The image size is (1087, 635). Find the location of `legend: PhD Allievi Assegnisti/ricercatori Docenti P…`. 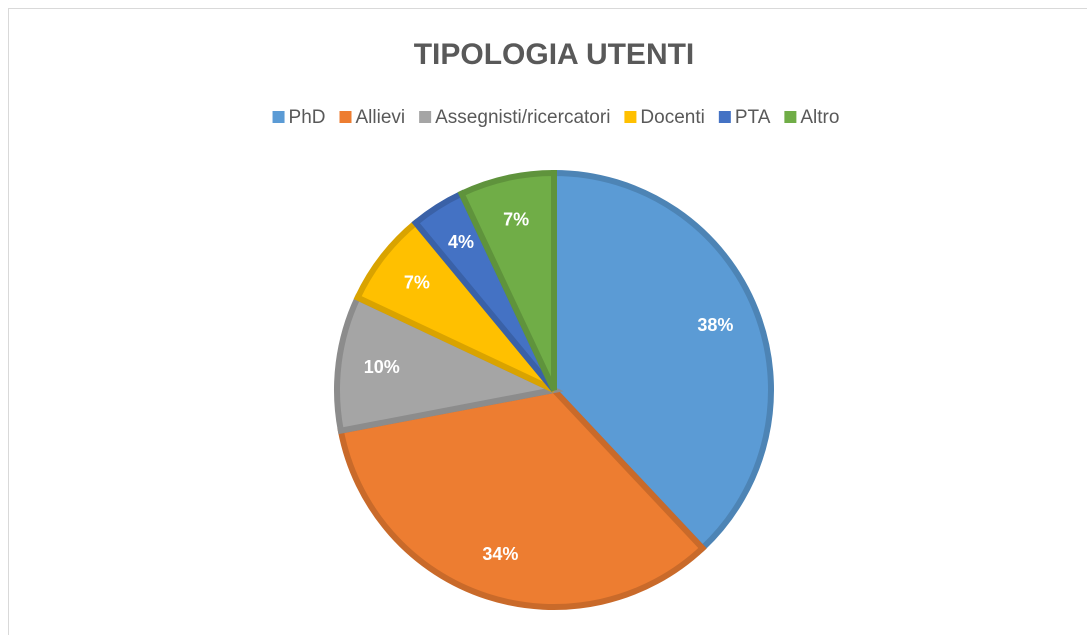

legend: PhD Allievi Assegnisti/ricercatori Docenti P… is located at coordinates (555, 117).